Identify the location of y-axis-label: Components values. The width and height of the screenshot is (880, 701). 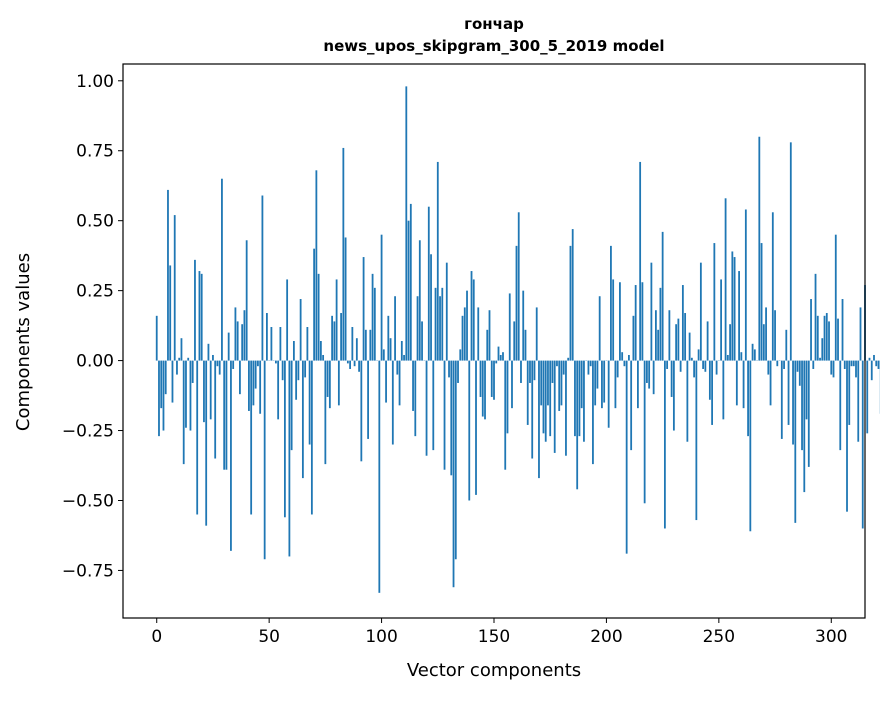
(23, 342).